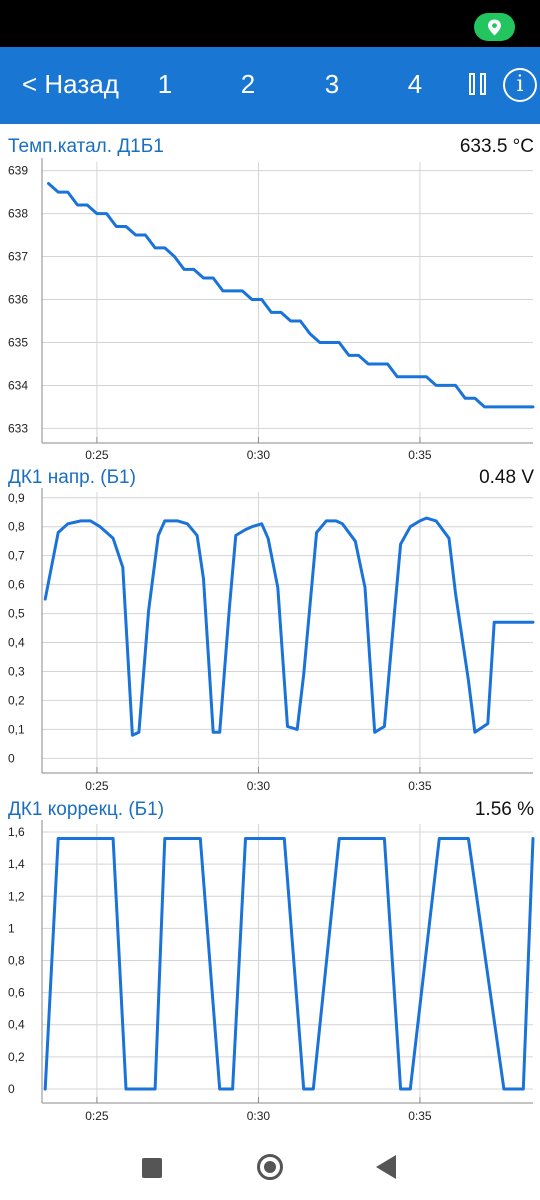  What do you see at coordinates (11, 928) in the screenshot?
I see `y-tick-label: 1` at bounding box center [11, 928].